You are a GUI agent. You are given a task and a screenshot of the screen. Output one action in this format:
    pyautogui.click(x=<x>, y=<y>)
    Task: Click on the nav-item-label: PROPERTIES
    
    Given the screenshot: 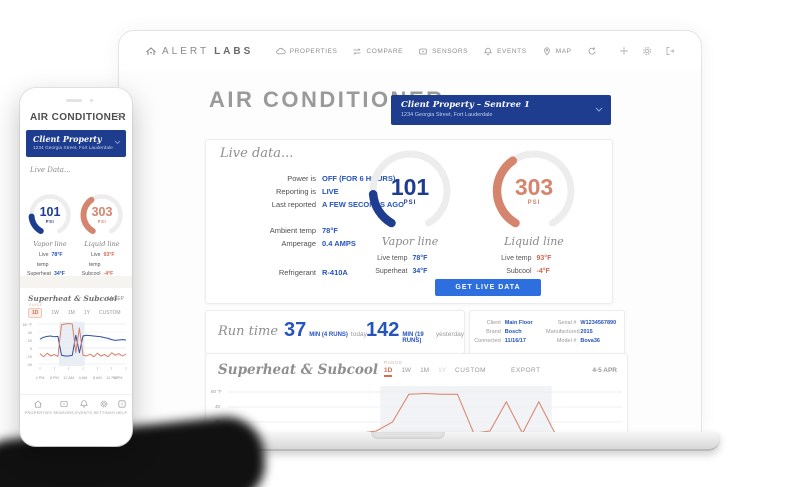 What is the action you would take?
    pyautogui.click(x=313, y=51)
    